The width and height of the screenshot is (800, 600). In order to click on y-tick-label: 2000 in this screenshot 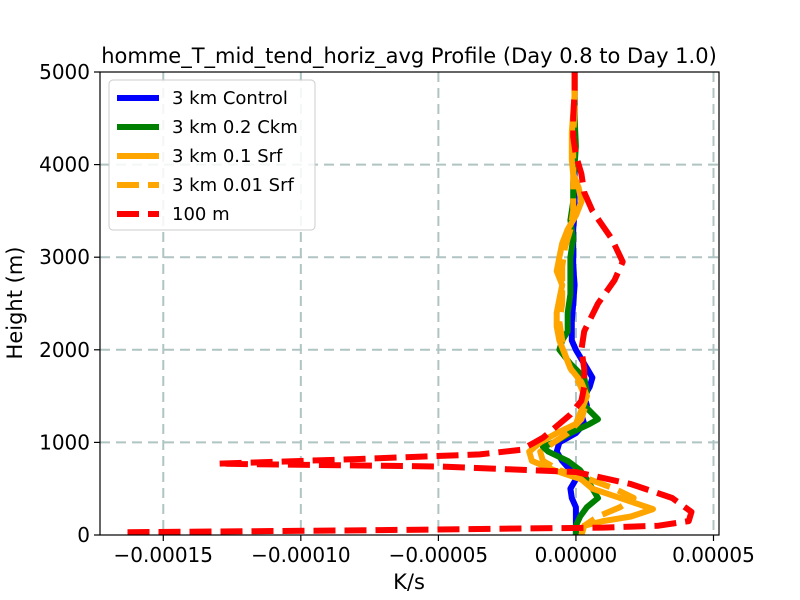, I will do `click(64, 350)`.